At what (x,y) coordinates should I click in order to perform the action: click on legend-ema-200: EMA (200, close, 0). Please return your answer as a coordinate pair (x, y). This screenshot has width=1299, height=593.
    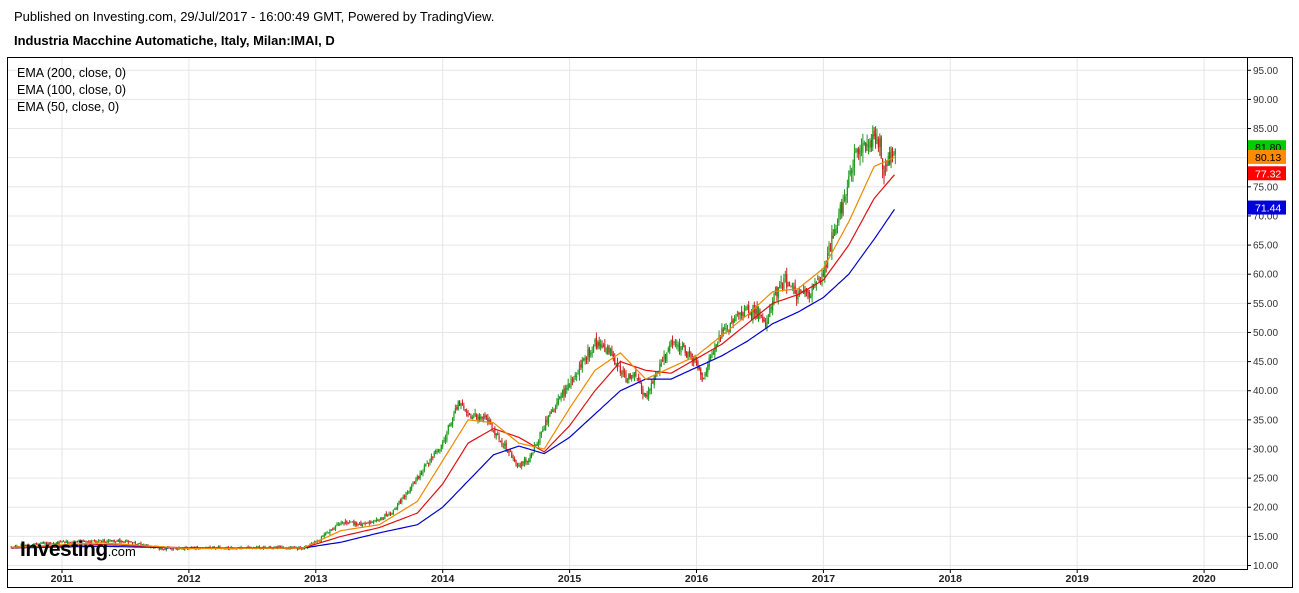
    Looking at the image, I should click on (72, 73).